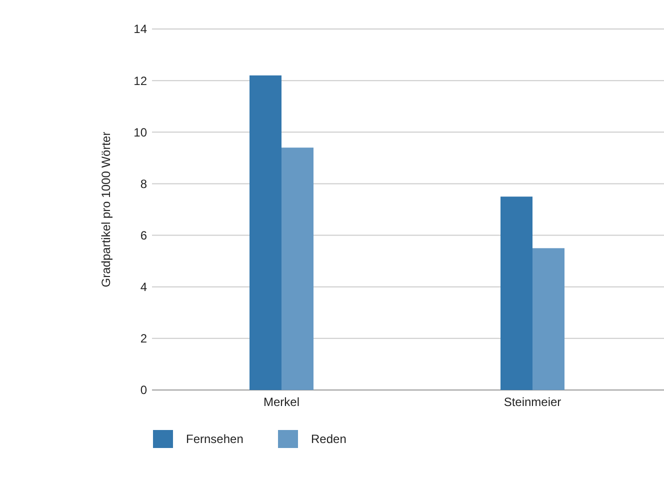  What do you see at coordinates (144, 287) in the screenshot?
I see `y-tick-label: 4` at bounding box center [144, 287].